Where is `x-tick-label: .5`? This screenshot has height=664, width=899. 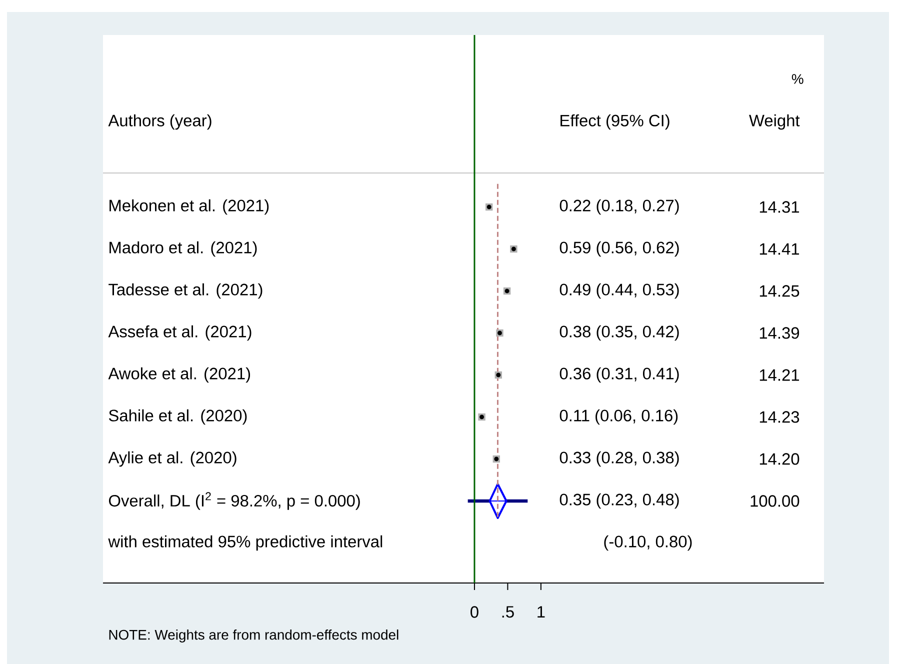 x-tick-label: .5 is located at coordinates (508, 612).